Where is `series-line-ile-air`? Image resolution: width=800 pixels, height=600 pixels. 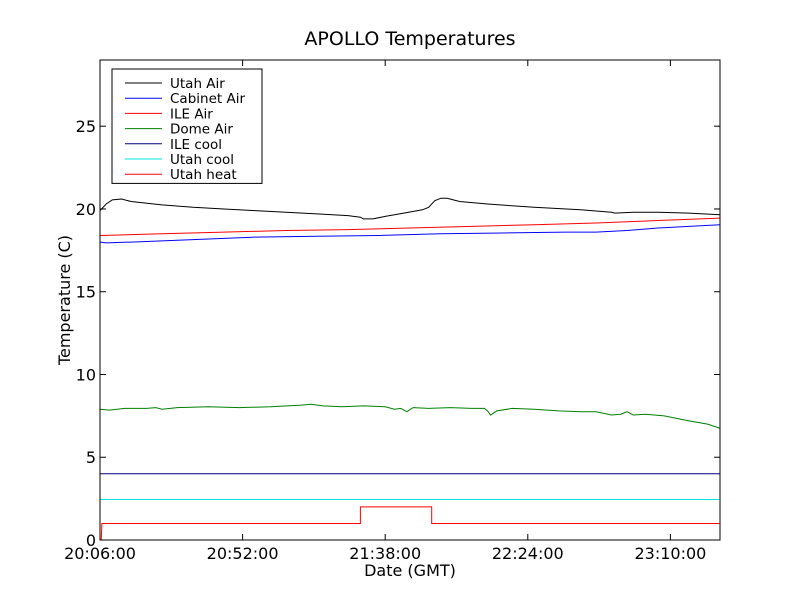
series-line-ile-air is located at coordinates (410, 226).